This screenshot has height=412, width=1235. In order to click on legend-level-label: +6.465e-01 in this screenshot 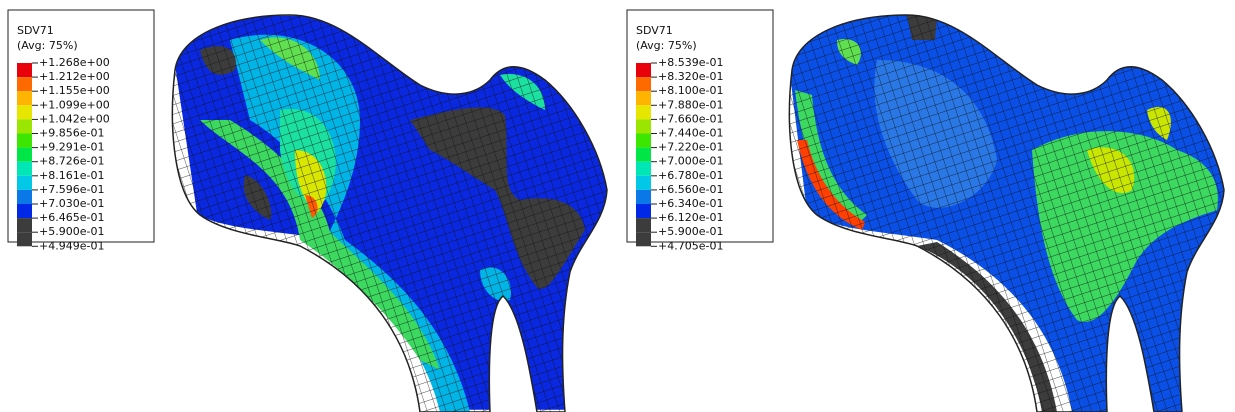, I will do `click(71, 217)`.